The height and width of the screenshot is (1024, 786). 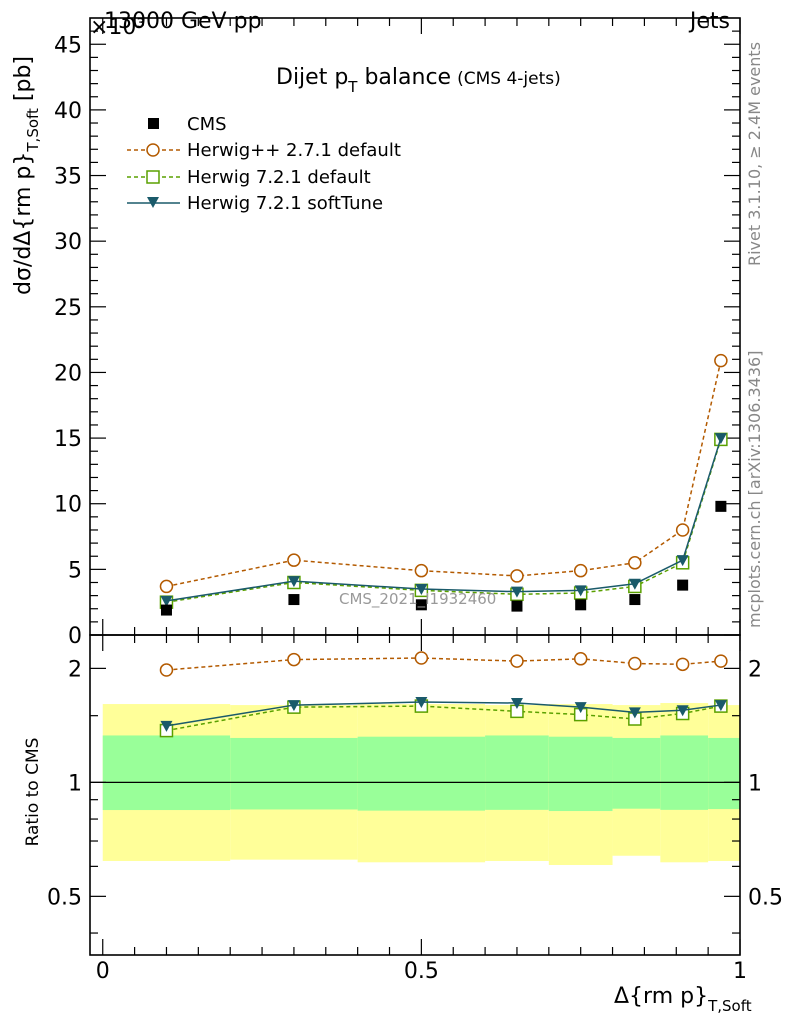 I want to click on y-exponent-label: ×10³, so click(x=117, y=27).